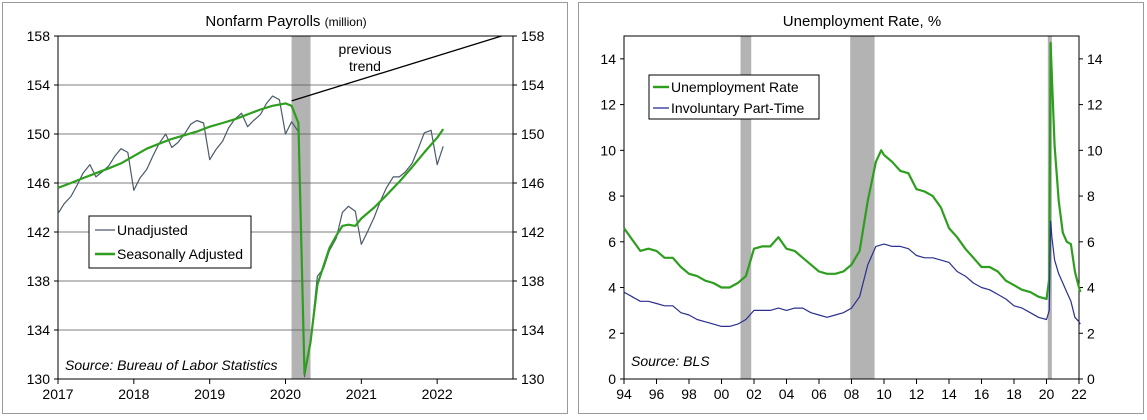 The height and width of the screenshot is (420, 1147). Describe the element at coordinates (612, 288) in the screenshot. I see `y-tick-label-left: 4` at that location.